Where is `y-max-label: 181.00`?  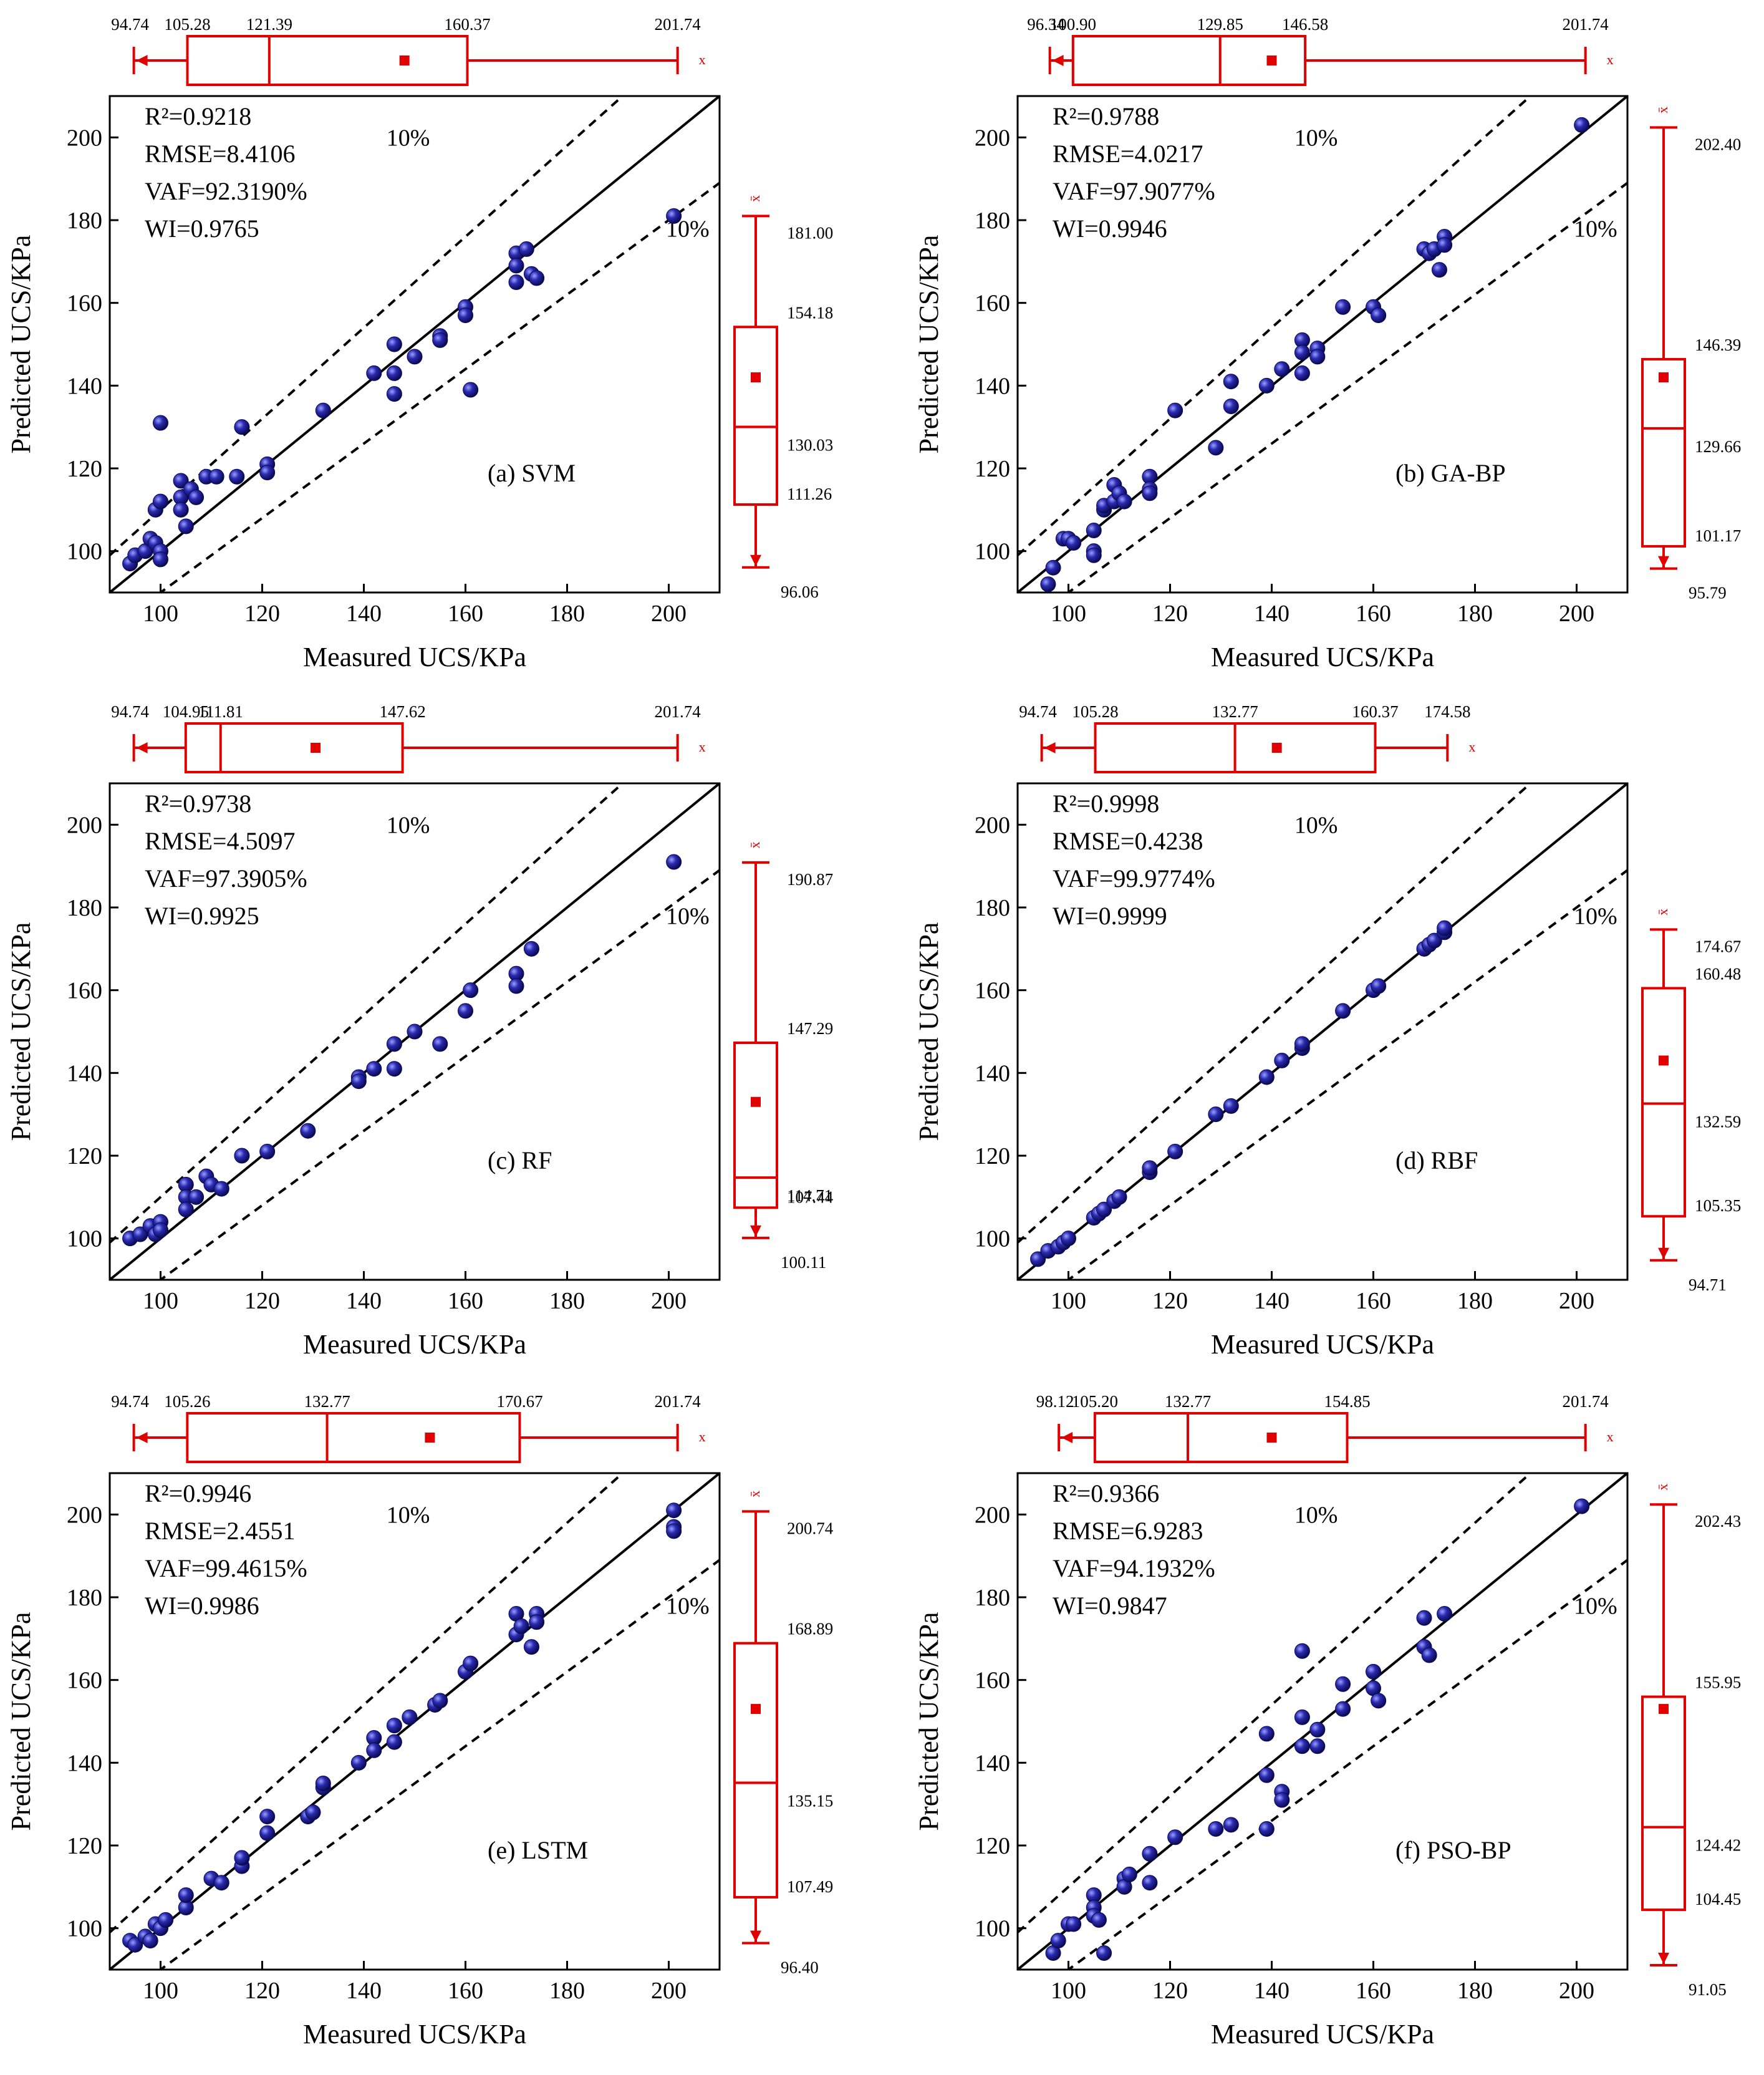 y-max-label: 181.00 is located at coordinates (810, 233).